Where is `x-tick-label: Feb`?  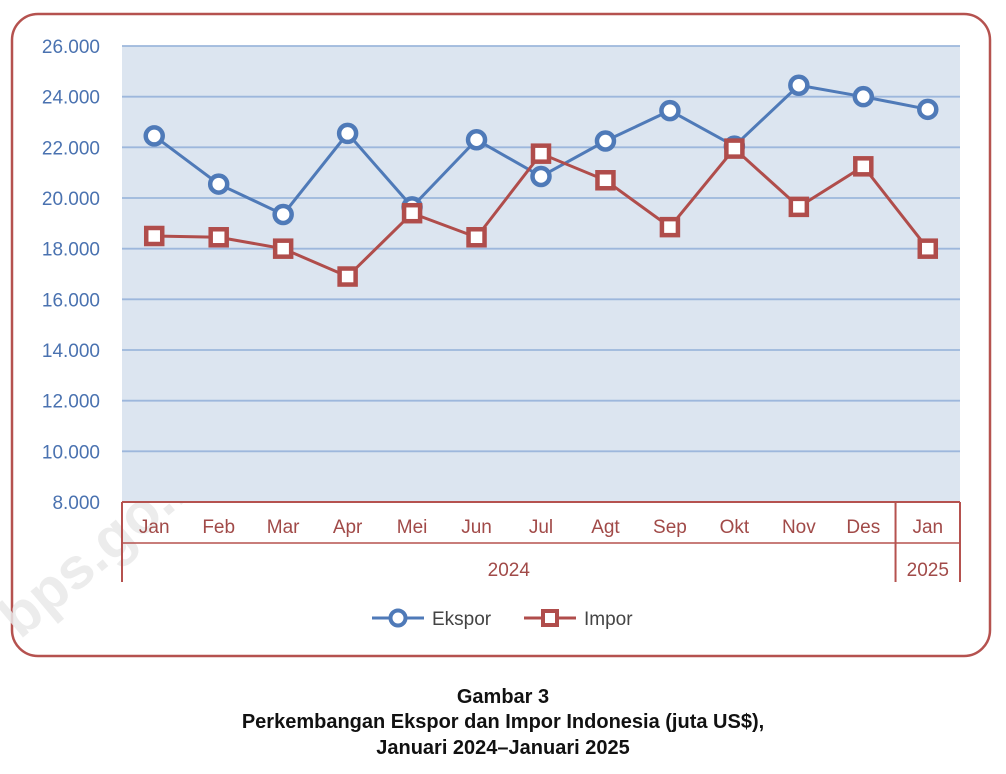
x-tick-label: Feb is located at coordinates (218, 527).